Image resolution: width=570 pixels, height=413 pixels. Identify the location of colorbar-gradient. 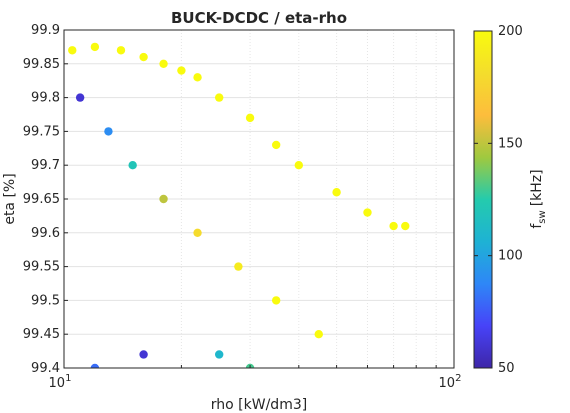
(483, 199).